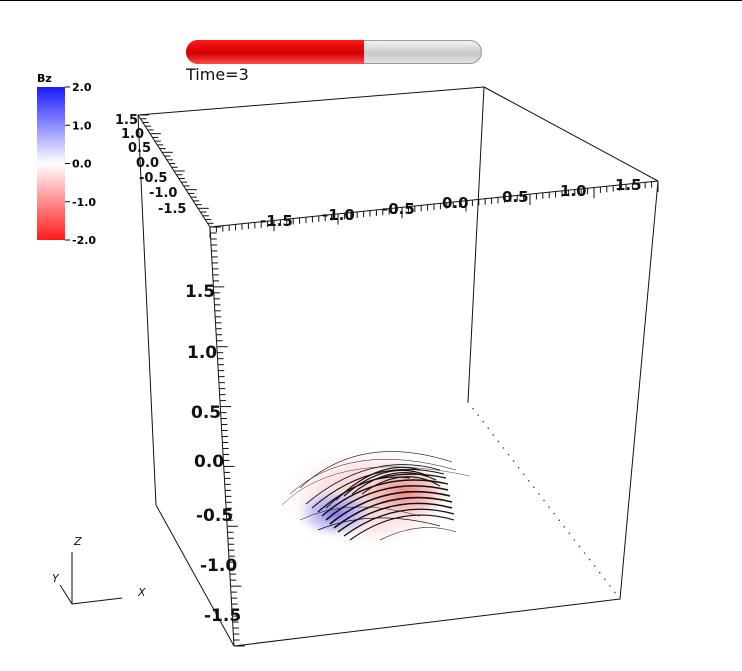 The width and height of the screenshot is (742, 671). I want to click on y-tick-label: -1.5, so click(172, 209).